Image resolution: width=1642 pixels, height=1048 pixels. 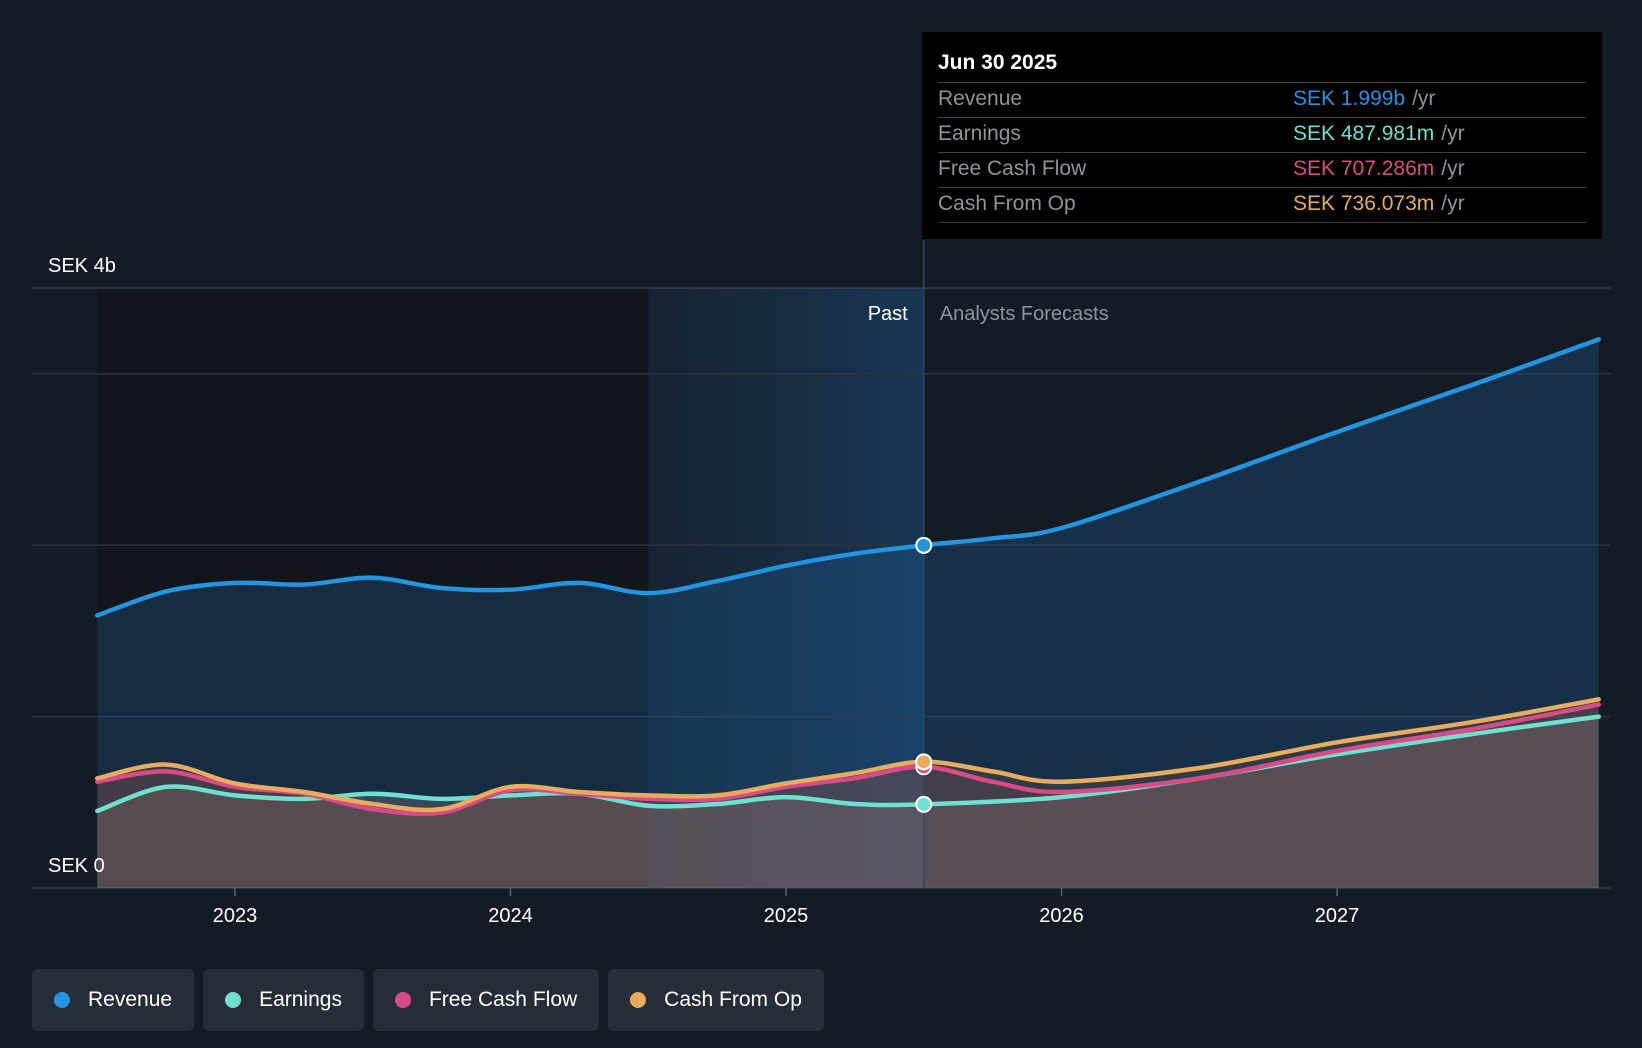 I want to click on analysts-forecasts-label: Analysts Forecasts, so click(x=1024, y=314).